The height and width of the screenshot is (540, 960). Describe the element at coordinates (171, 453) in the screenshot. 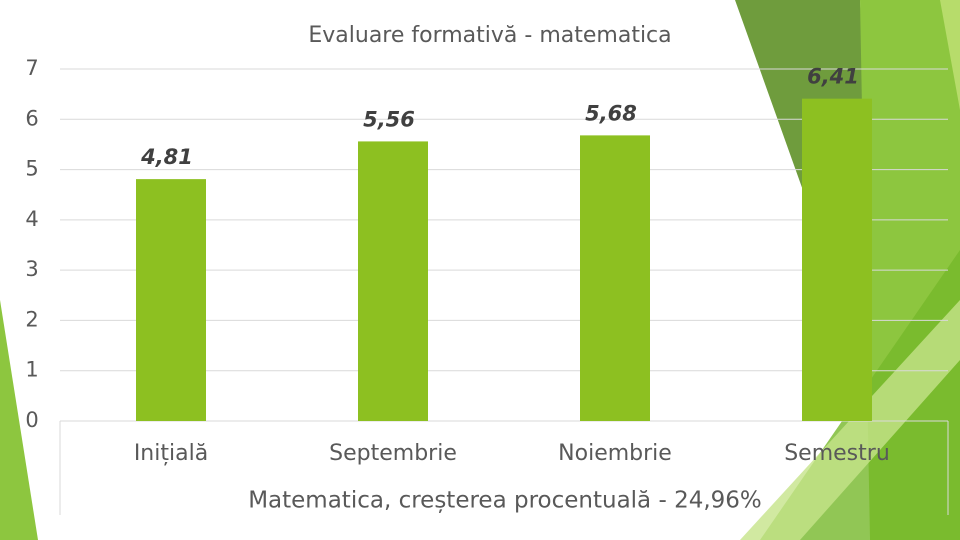

I see `x-tick-label: Inițială` at that location.